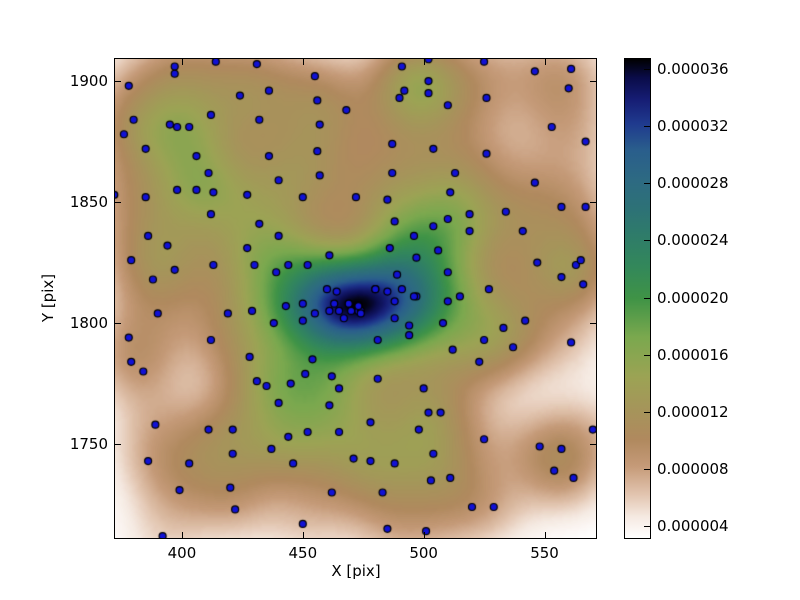  Describe the element at coordinates (88, 202) in the screenshot. I see `y-tick-label: 1850` at that location.